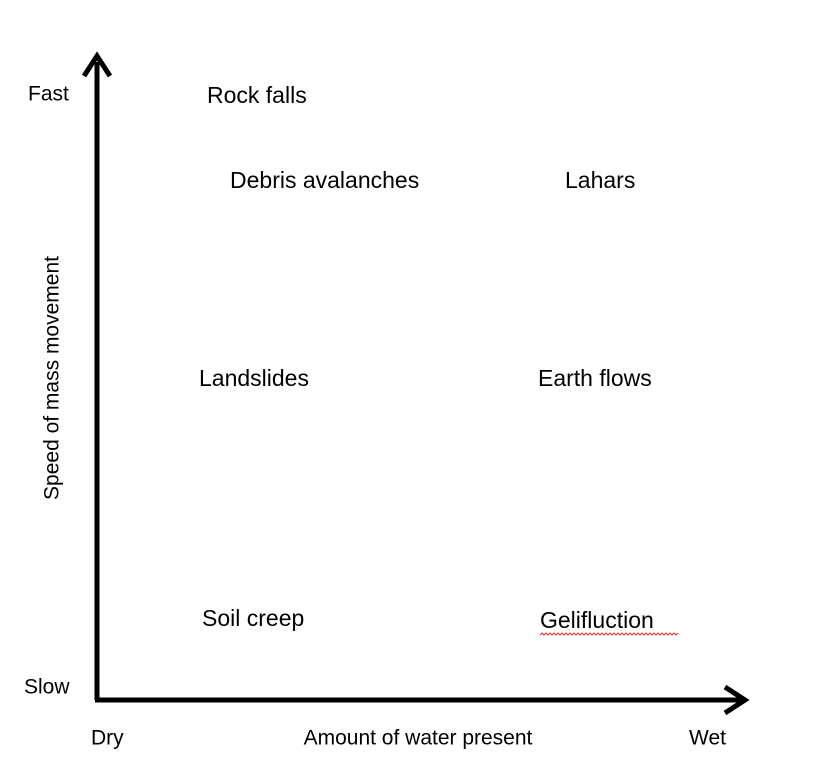 The image size is (824, 779). What do you see at coordinates (52, 378) in the screenshot?
I see `y-axis-title: Speed of mass movement` at bounding box center [52, 378].